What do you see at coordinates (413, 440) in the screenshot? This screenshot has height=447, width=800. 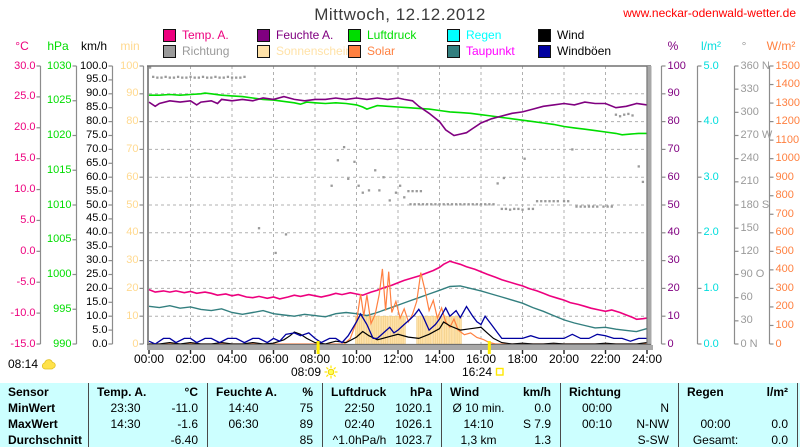 I see `table-value-cell: 1023.7` at bounding box center [413, 440].